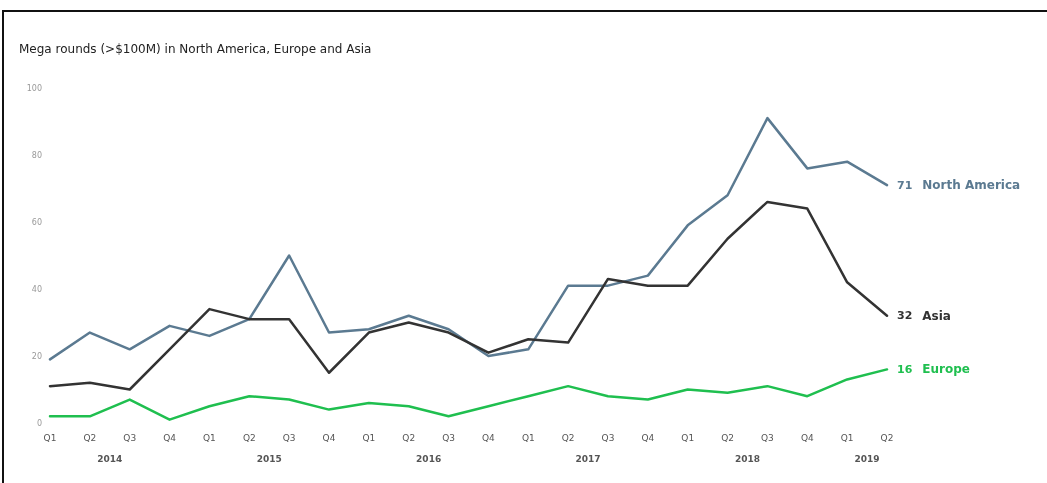  I want to click on y-tick-label: 20, so click(36, 356).